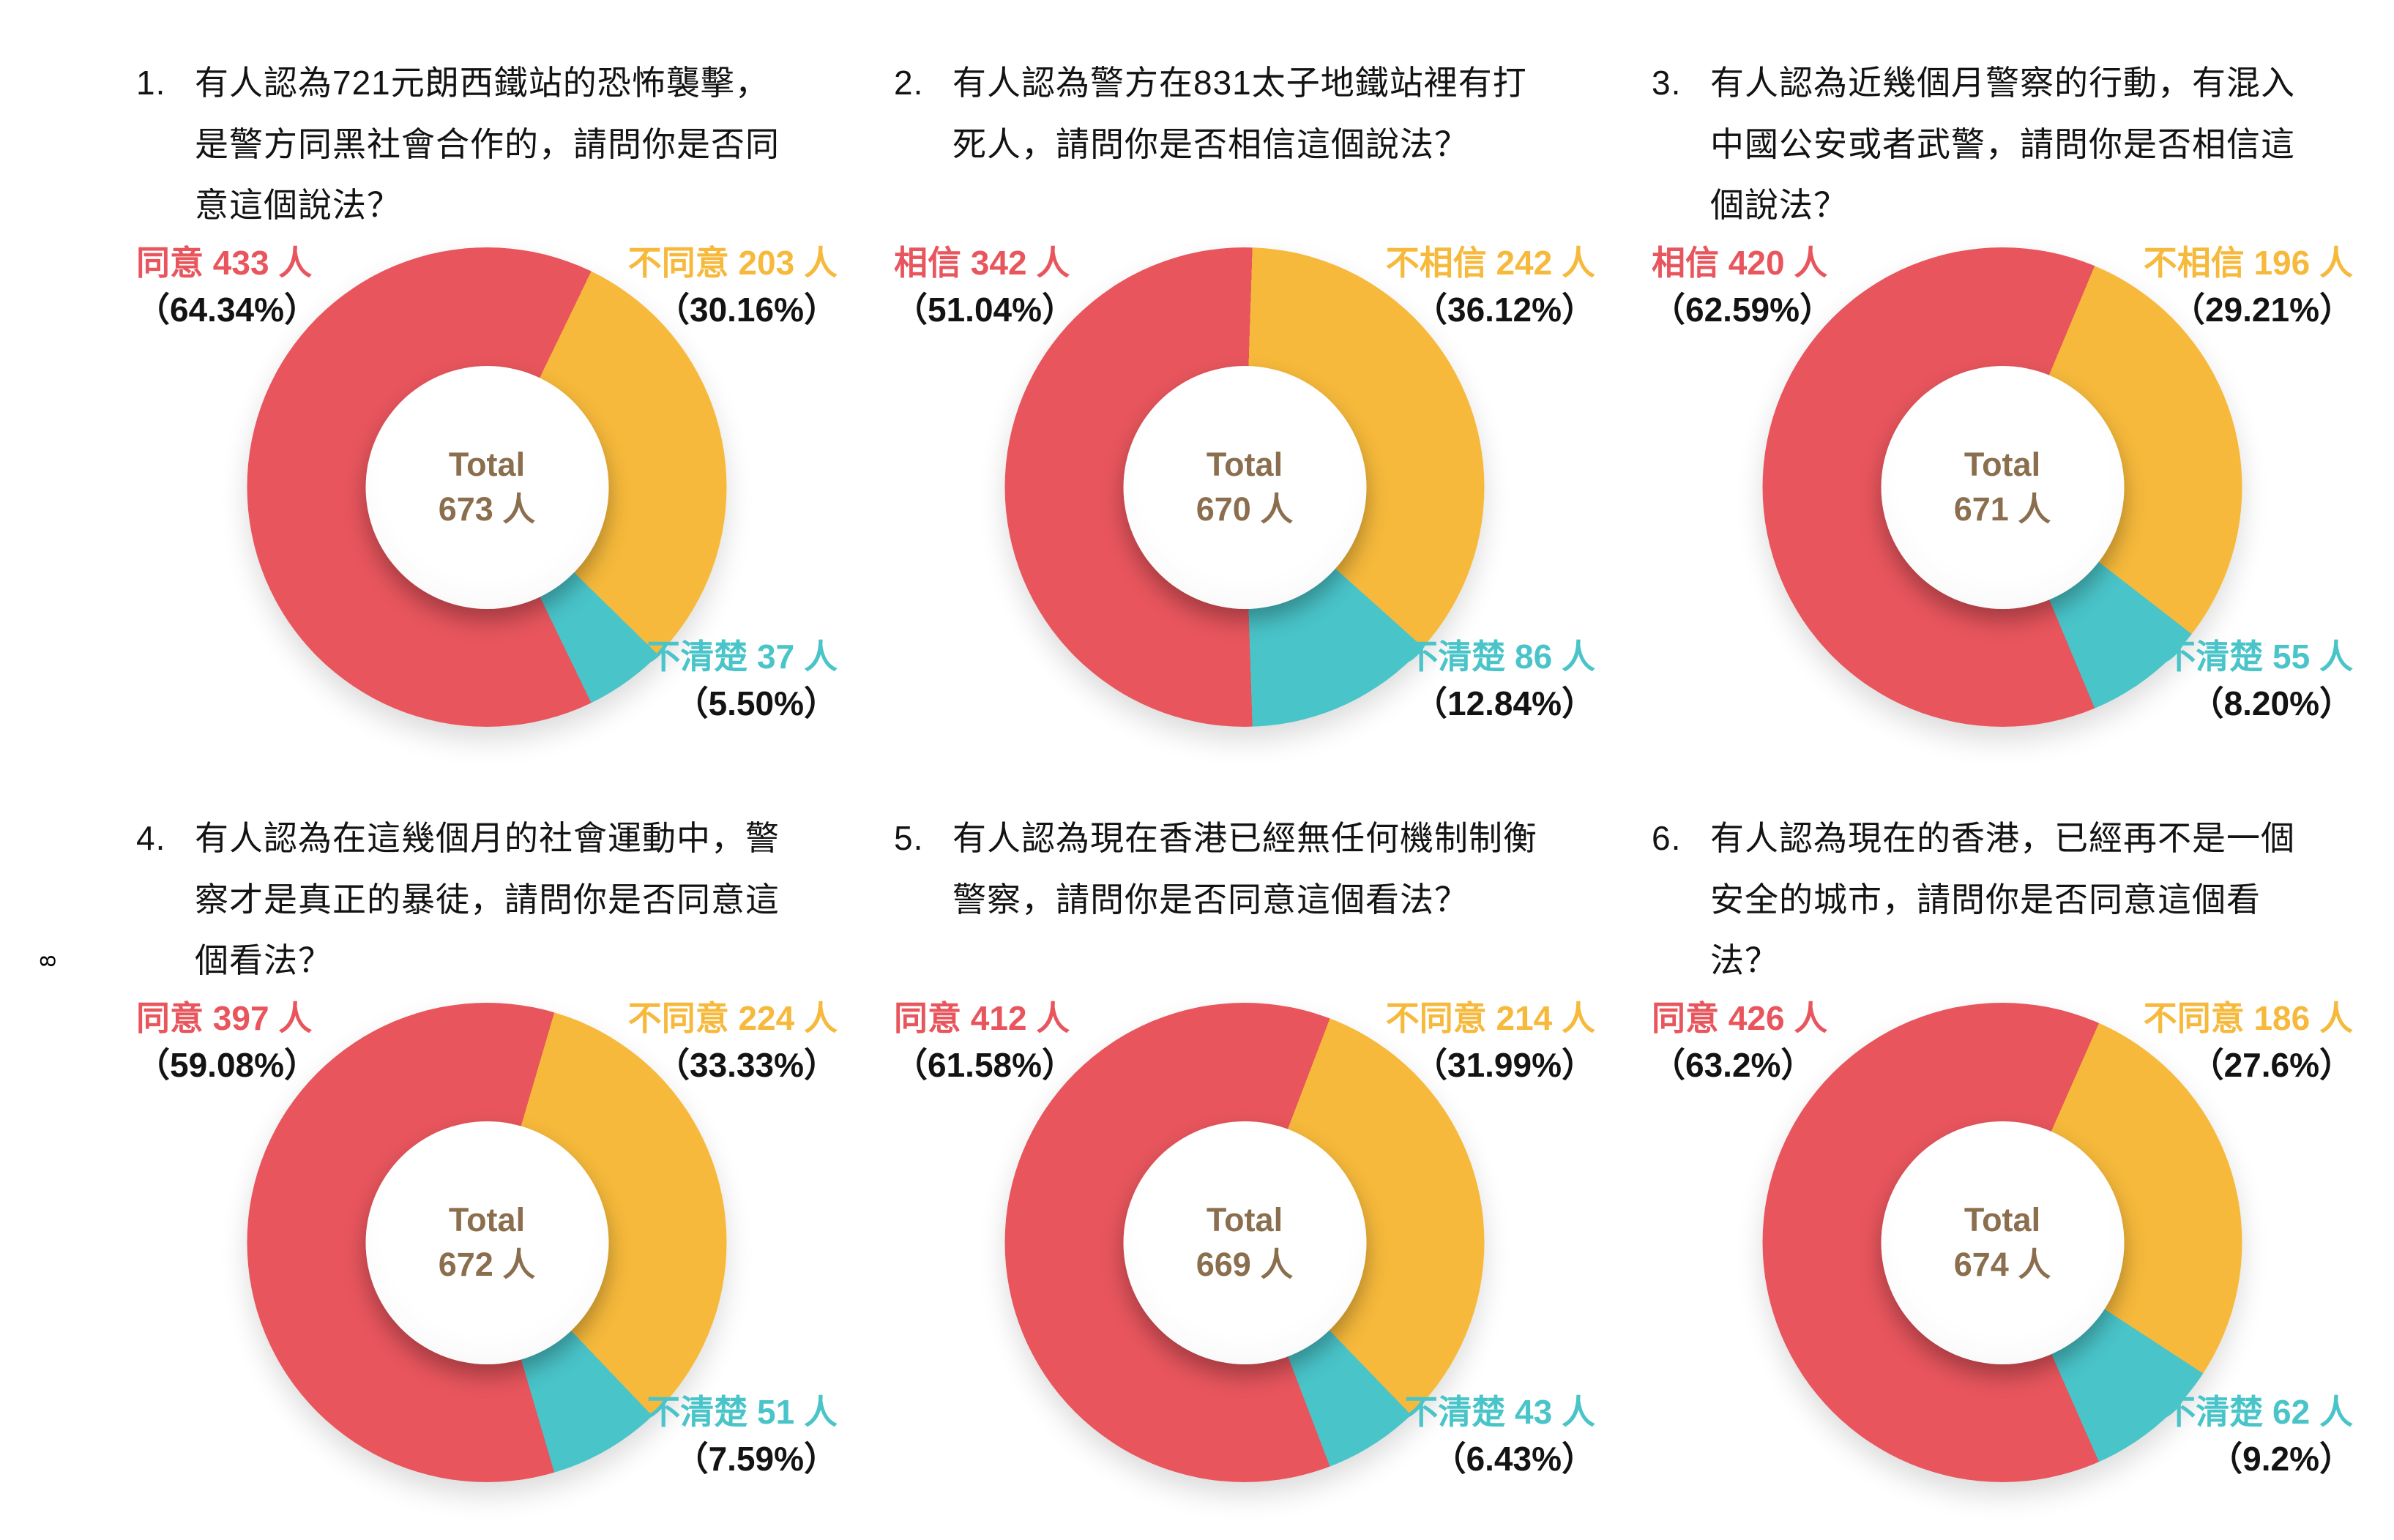  I want to click on donut-center: Total 671 人, so click(2002, 487).